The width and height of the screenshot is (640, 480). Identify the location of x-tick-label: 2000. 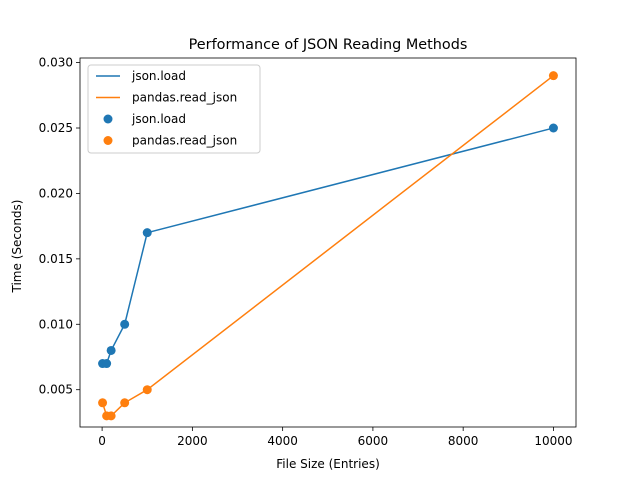
(192, 441).